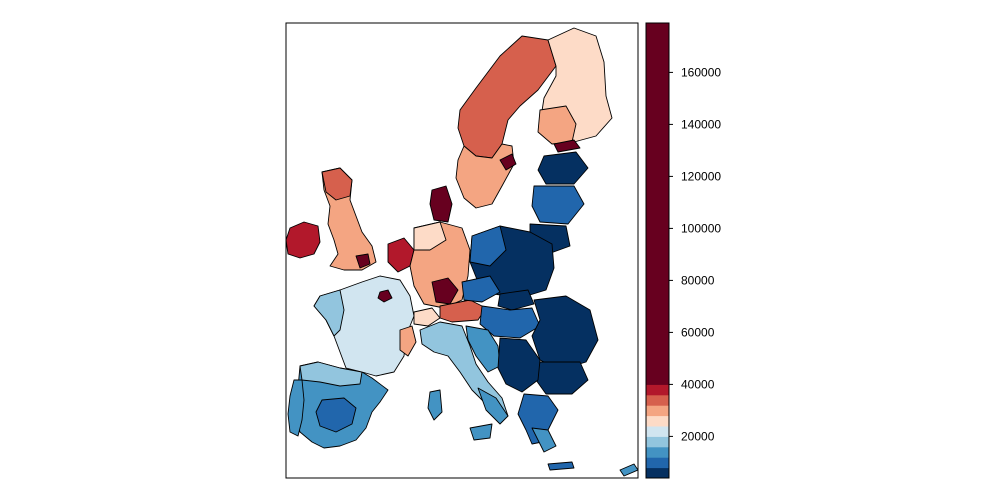 The image size is (1000, 502). What do you see at coordinates (481, 432) in the screenshot?
I see `region-sicily` at bounding box center [481, 432].